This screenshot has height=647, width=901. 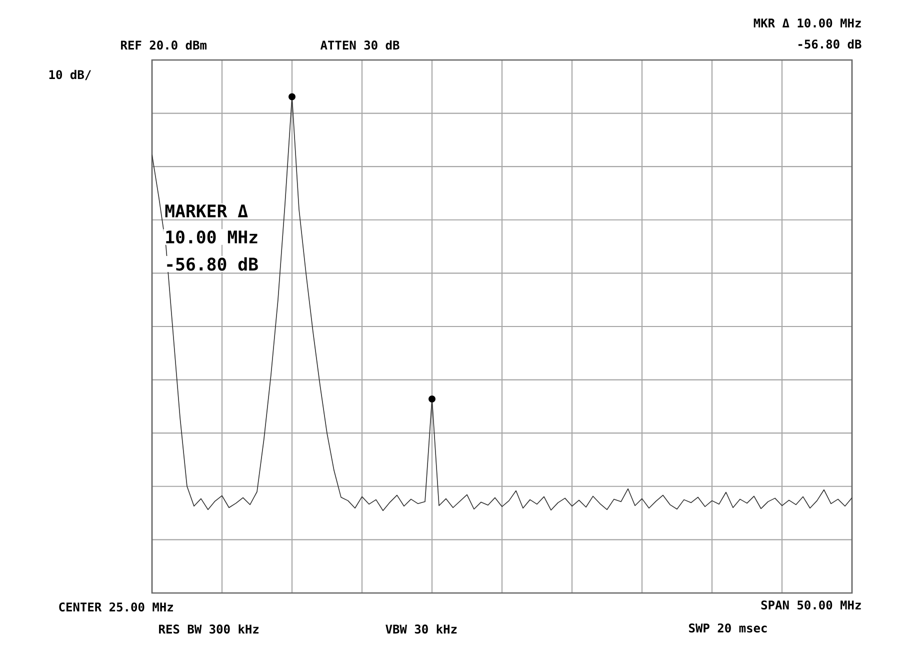 I want to click on text: ATTEN 30 dB, so click(x=360, y=45).